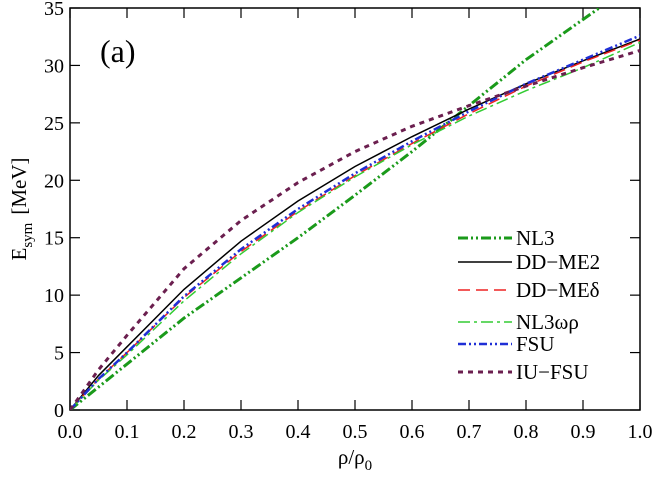 This screenshot has width=664, height=478. Describe the element at coordinates (412, 432) in the screenshot. I see `x-tick-label: 0.6` at that location.